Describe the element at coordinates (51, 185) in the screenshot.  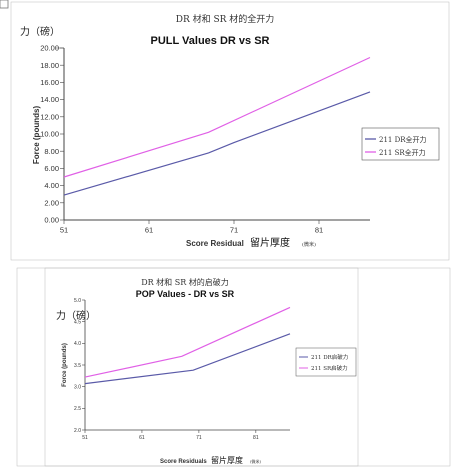
I see `pull-ytick-label: 4.00` at that location.